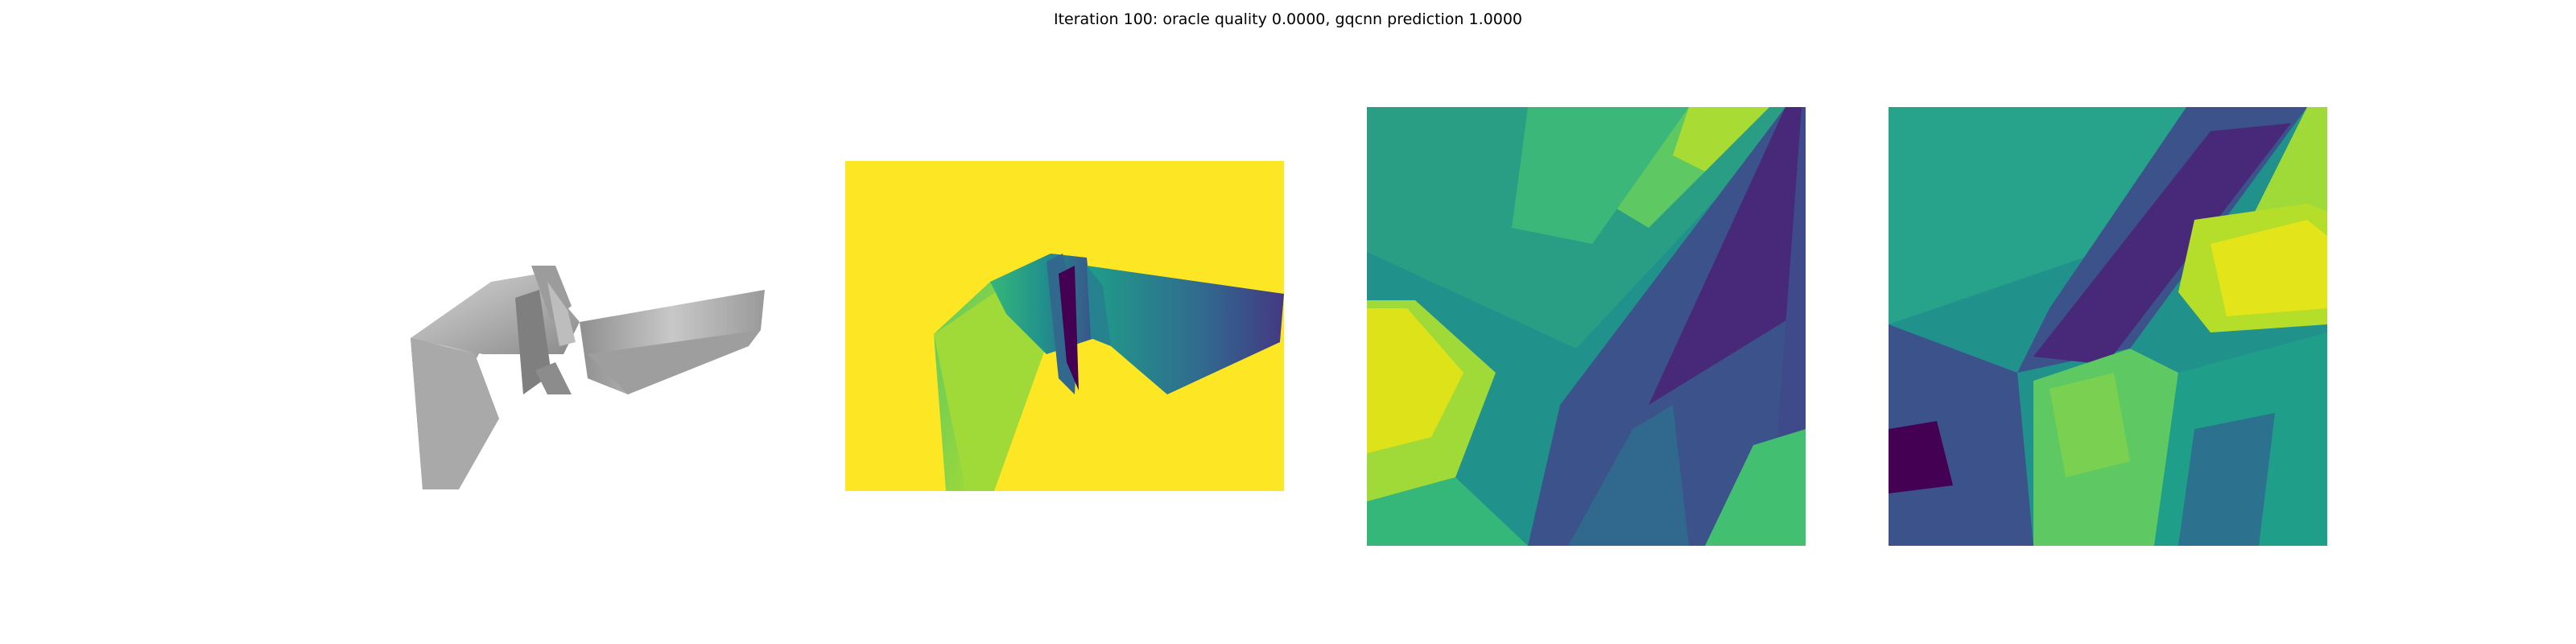 This screenshot has width=2576, height=644. Describe the element at coordinates (588, 377) in the screenshot. I see `object-mesh-image` at that location.